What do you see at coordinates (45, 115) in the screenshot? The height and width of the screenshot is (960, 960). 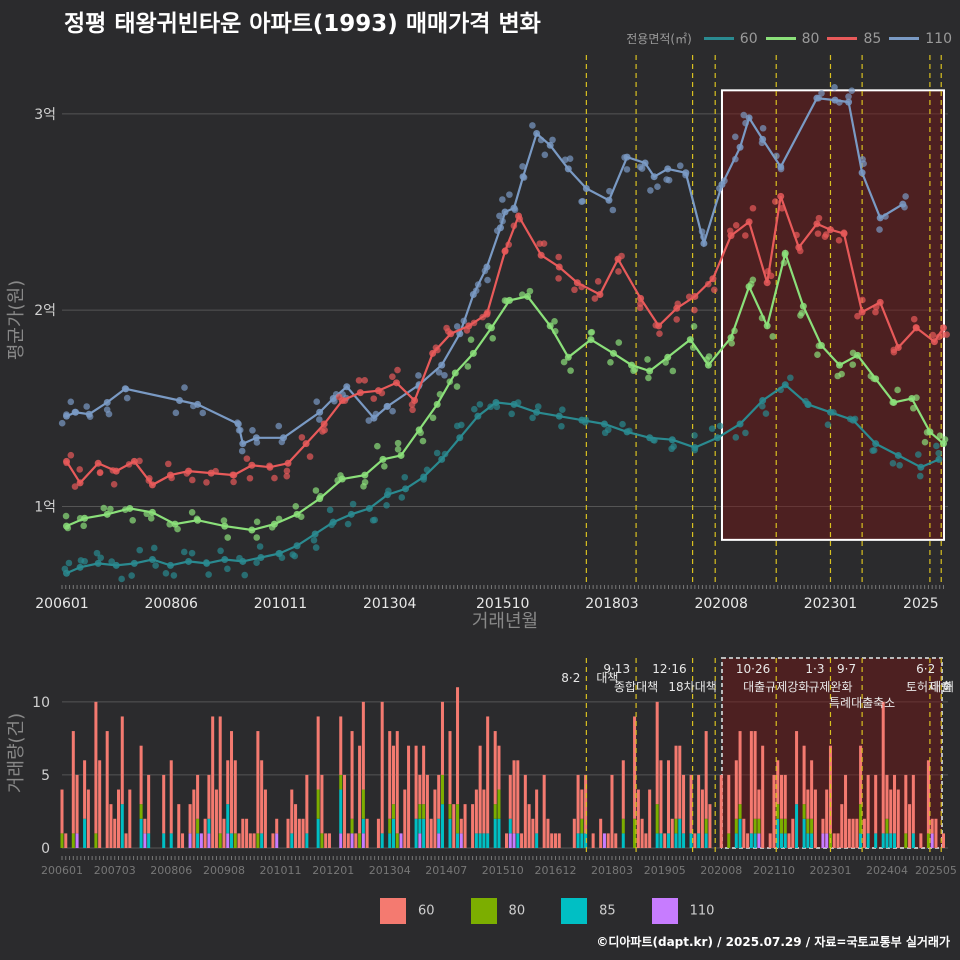 I see `y-tick-label: 3억` at bounding box center [45, 115].